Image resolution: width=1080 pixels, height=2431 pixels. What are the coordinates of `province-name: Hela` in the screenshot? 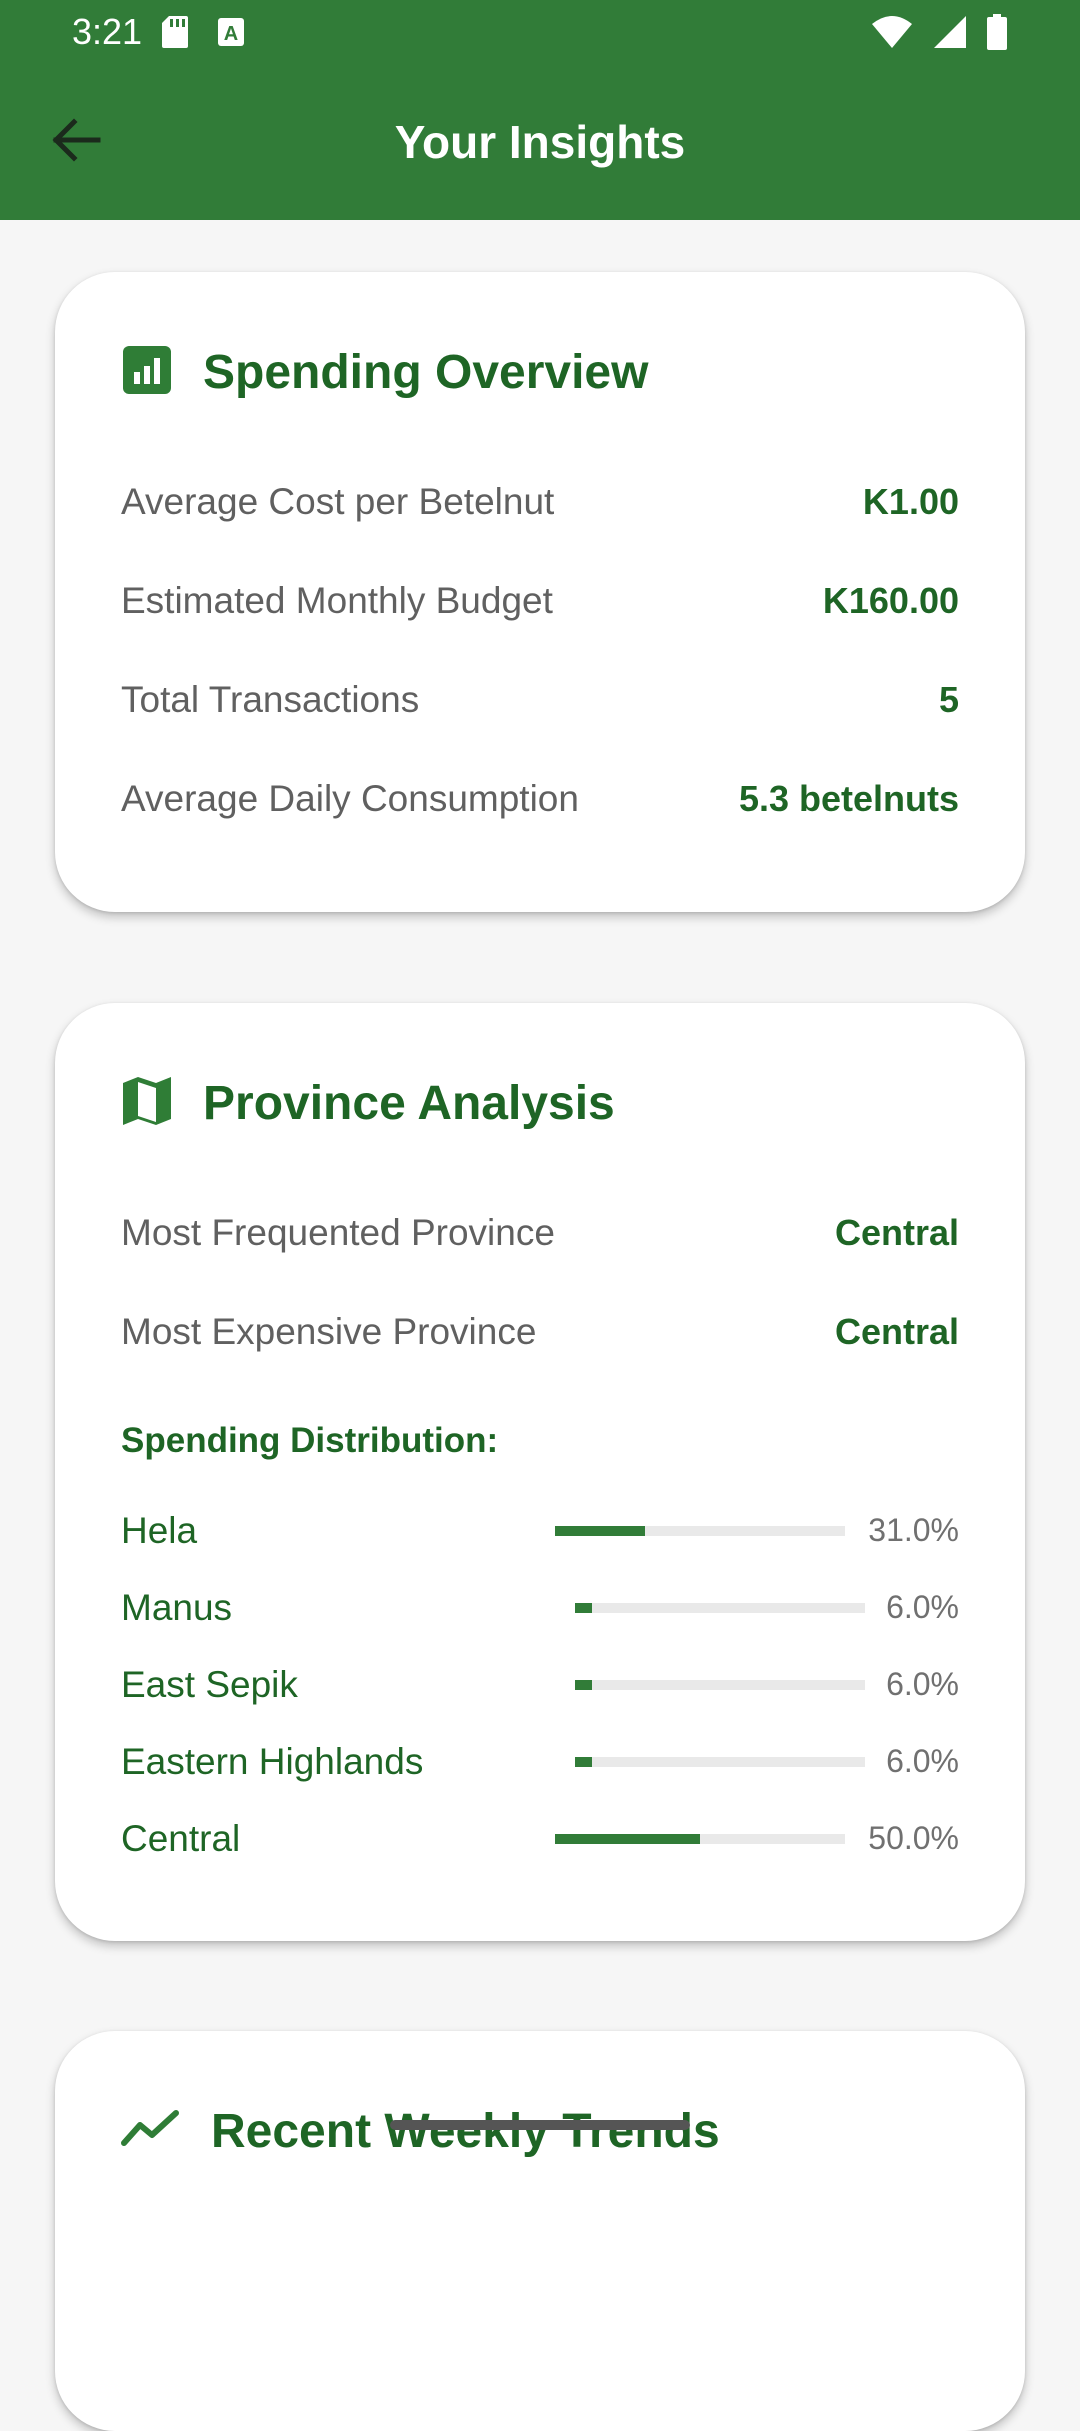 It's located at (159, 1530).